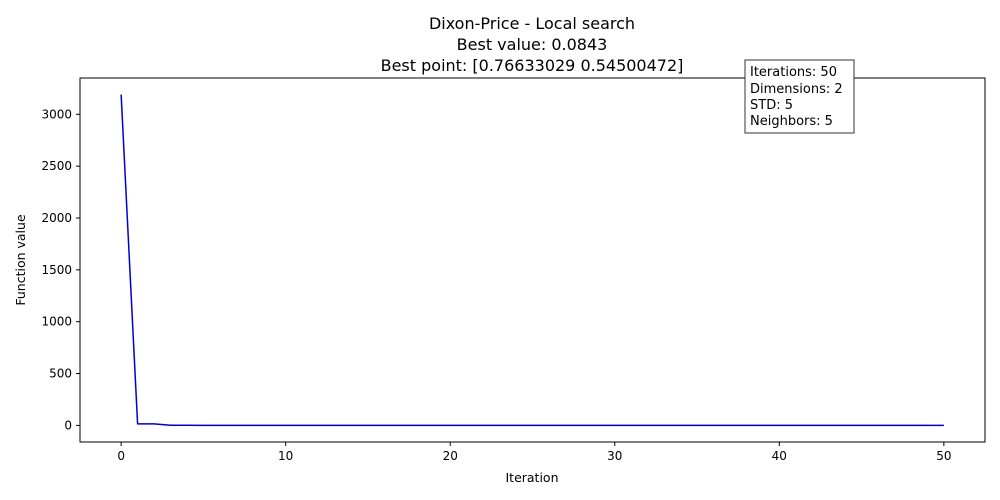 This screenshot has width=1000, height=500. Describe the element at coordinates (779, 456) in the screenshot. I see `x-tick-label: 40` at that location.